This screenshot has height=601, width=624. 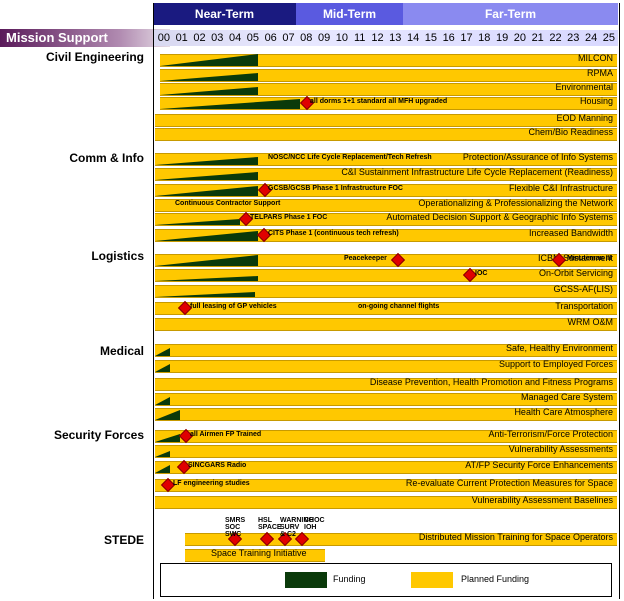 I want to click on milestone-note: all dorms 1+1 standard all MFH upgraded, so click(x=379, y=101).